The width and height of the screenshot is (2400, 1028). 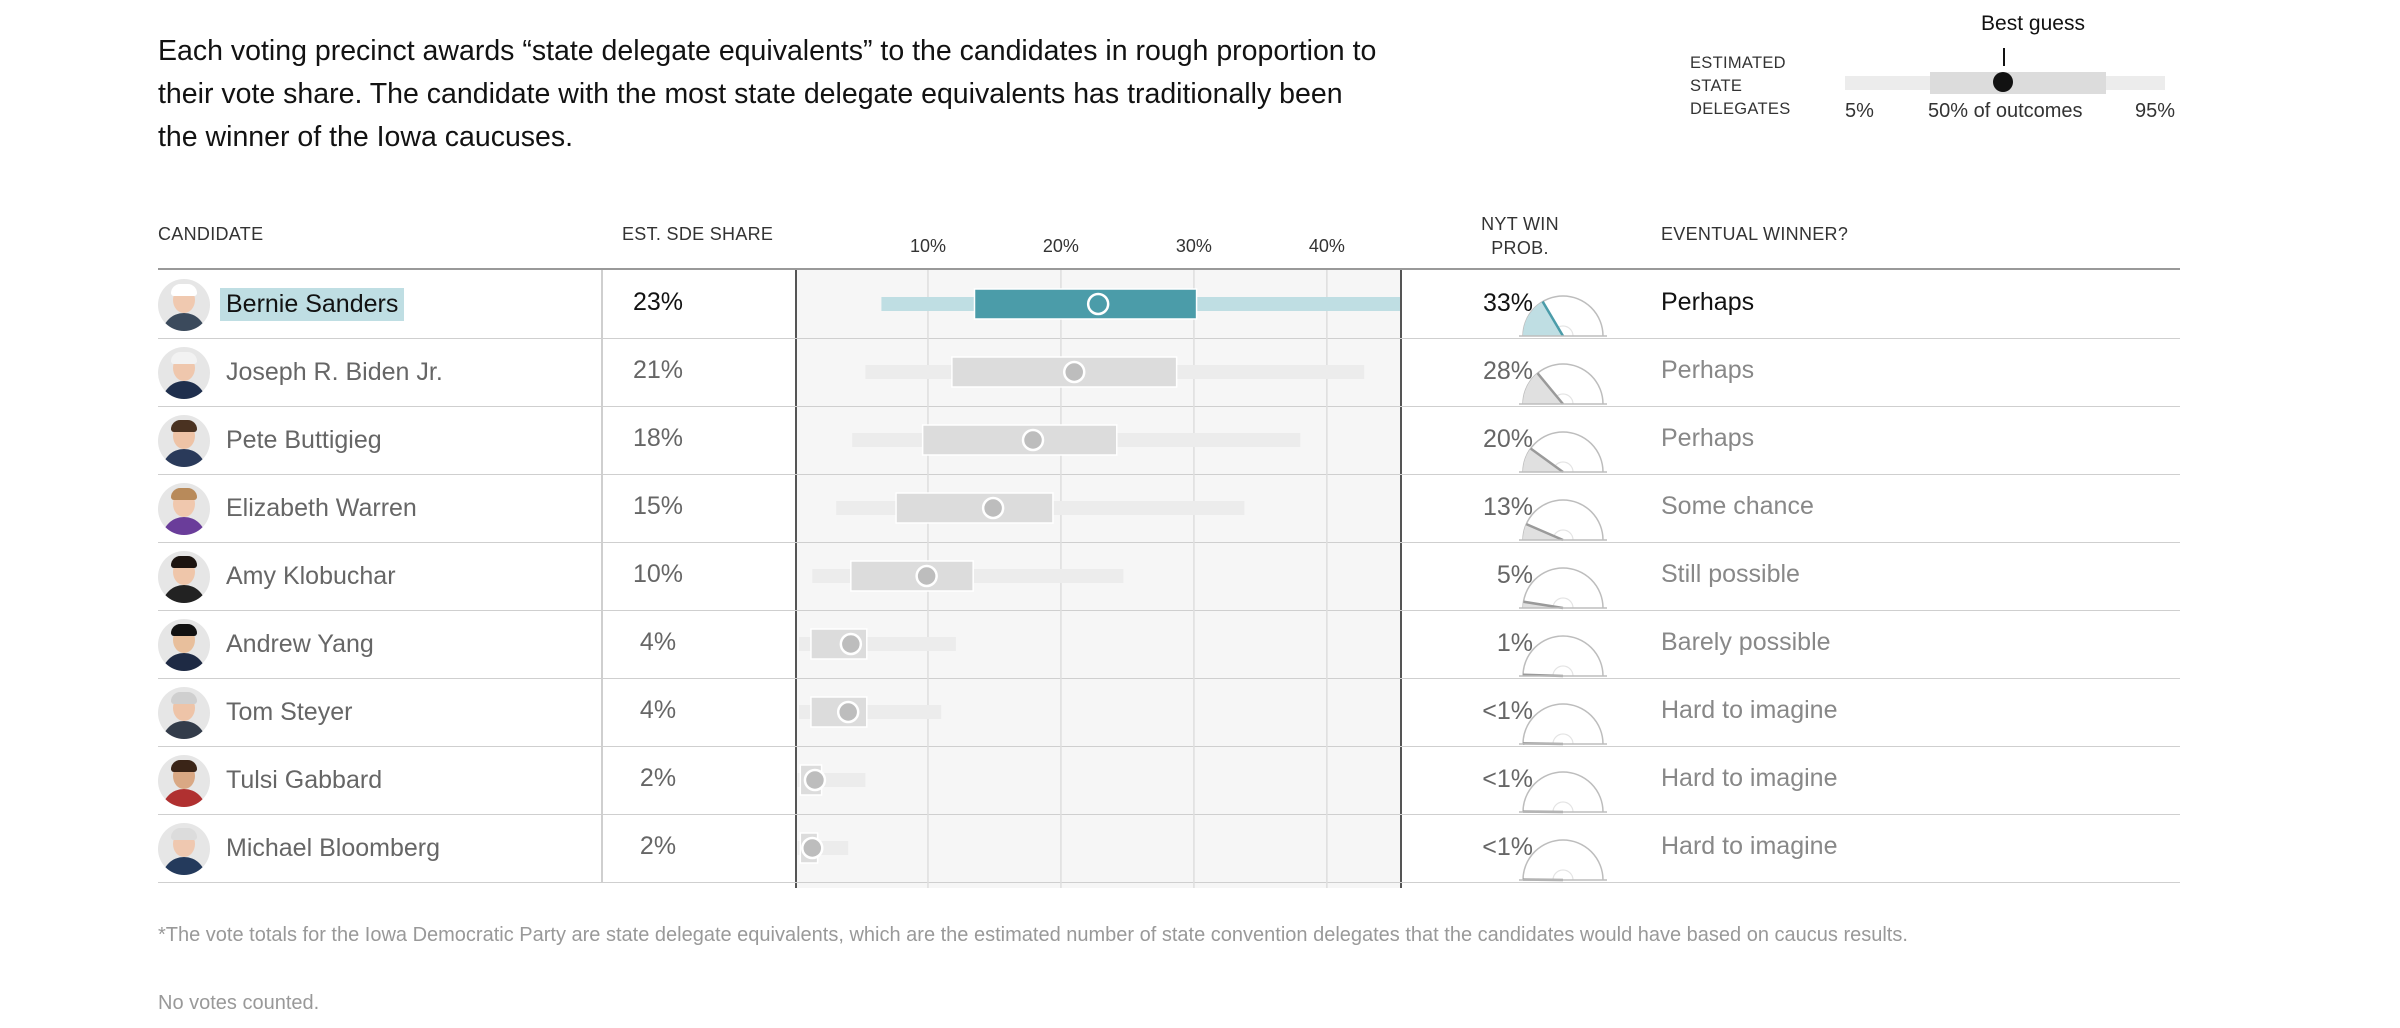 I want to click on sde-share-value: 18%, so click(x=658, y=438).